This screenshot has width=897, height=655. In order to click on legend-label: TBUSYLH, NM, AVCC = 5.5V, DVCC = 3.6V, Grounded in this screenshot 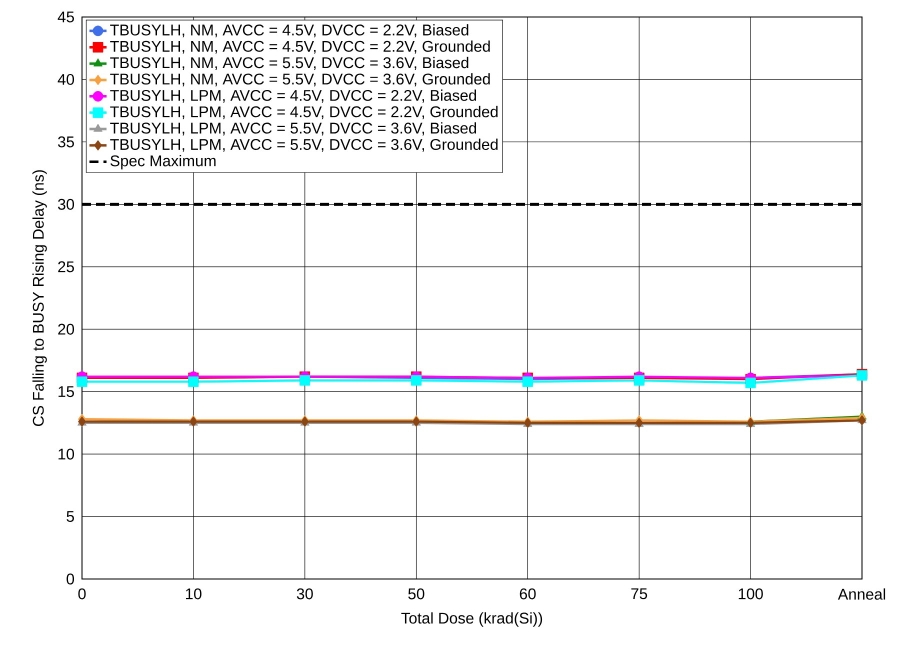, I will do `click(300, 79)`.